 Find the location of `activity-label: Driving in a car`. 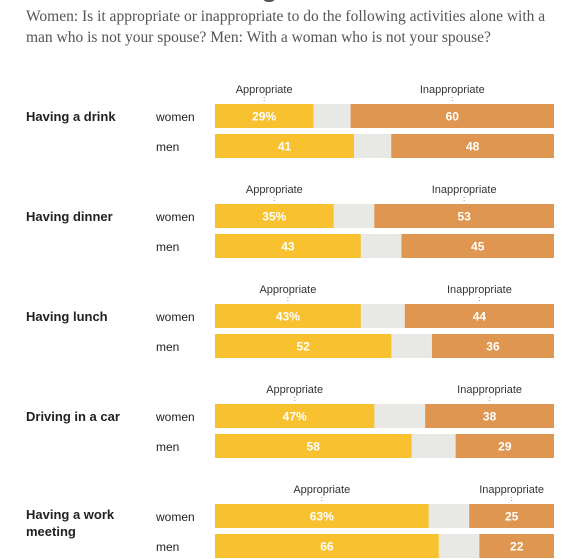

activity-label: Driving in a car is located at coordinates (73, 416).